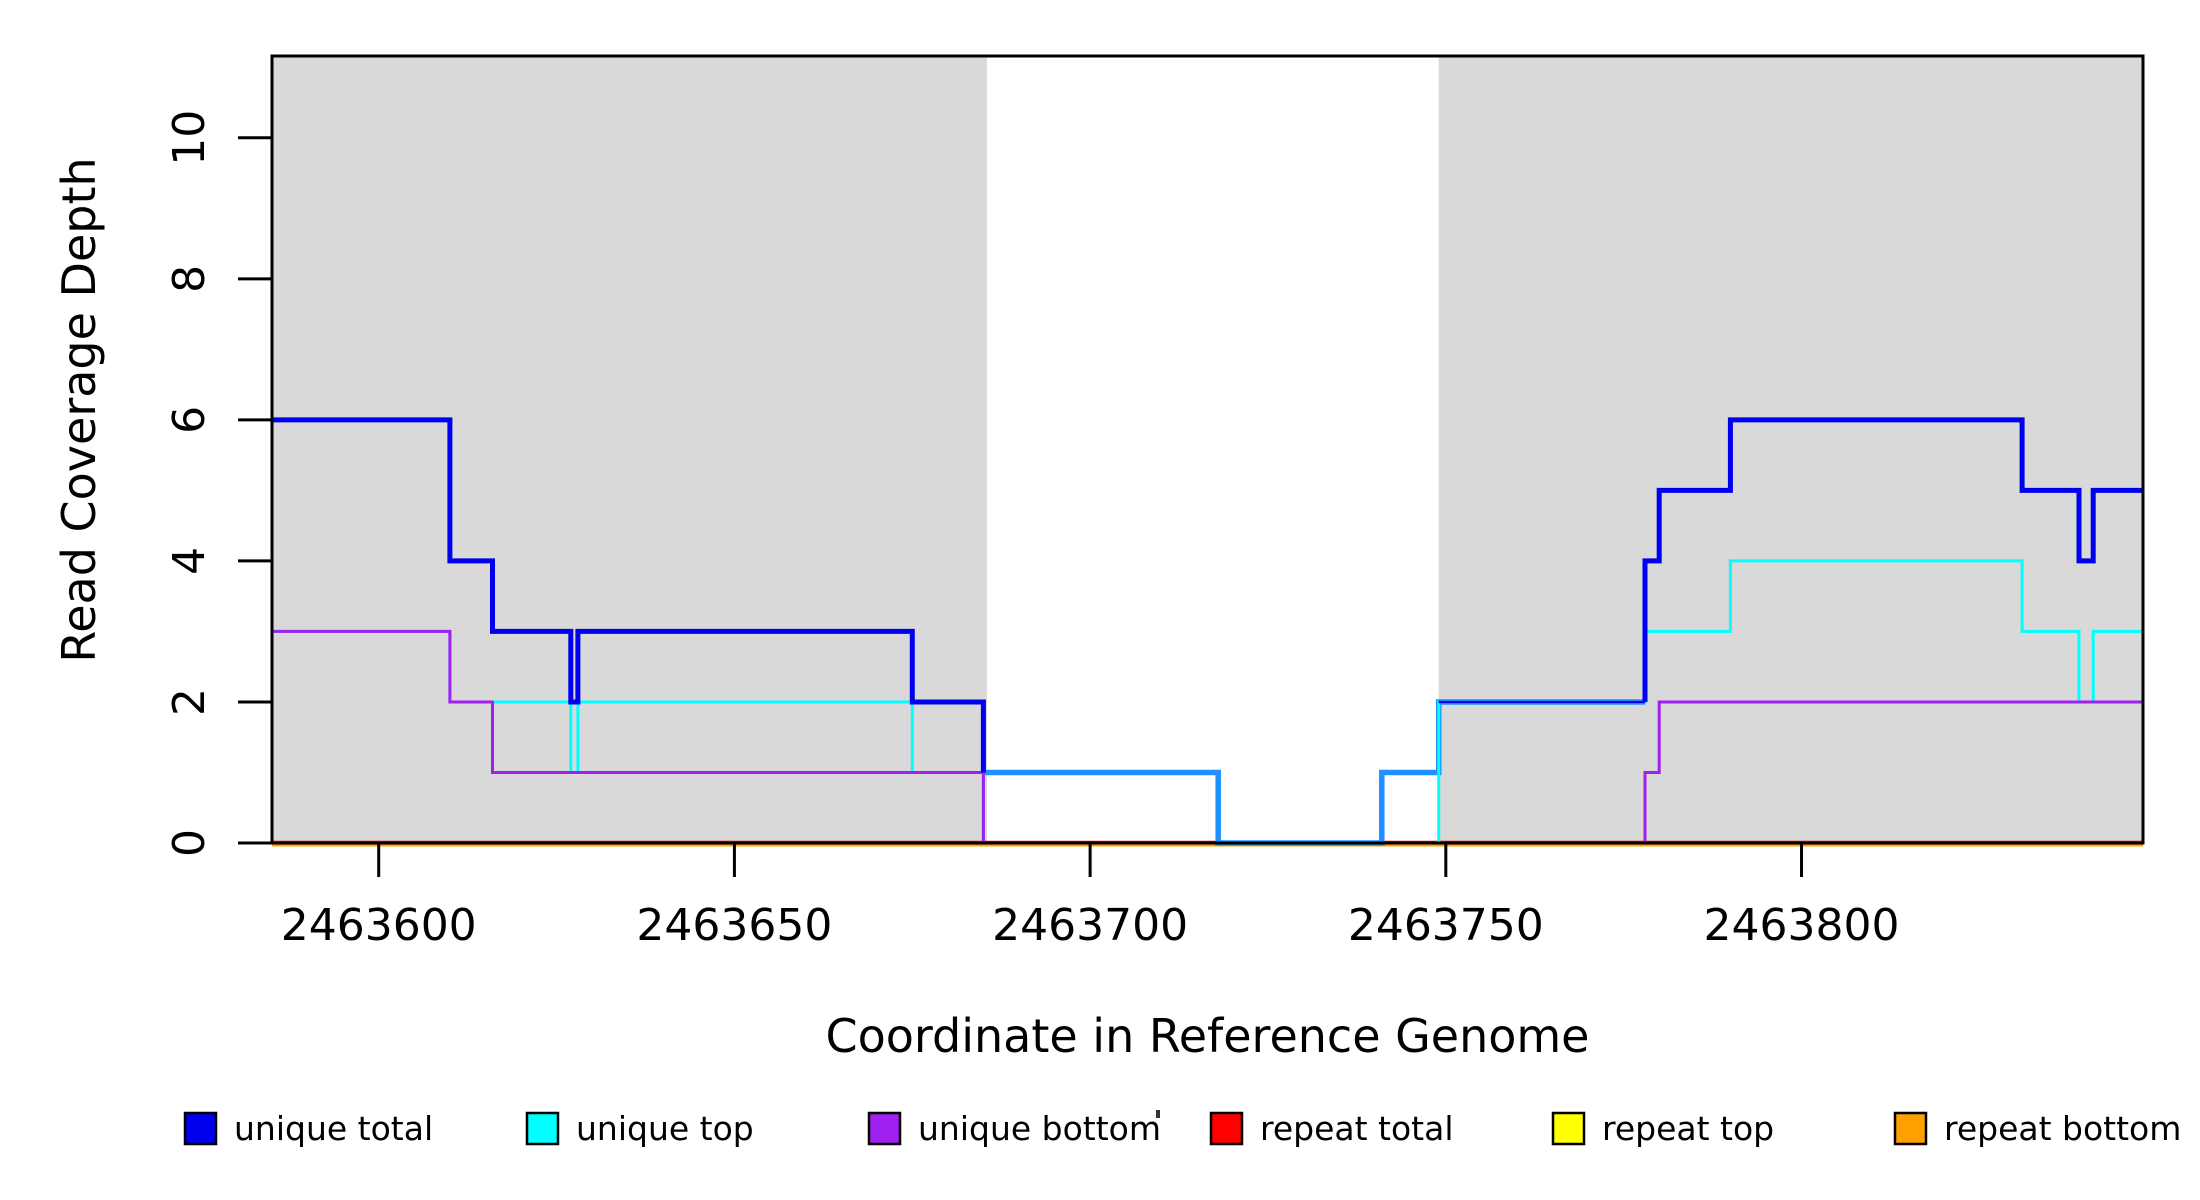  What do you see at coordinates (665, 1128) in the screenshot?
I see `legend-label: unique top` at bounding box center [665, 1128].